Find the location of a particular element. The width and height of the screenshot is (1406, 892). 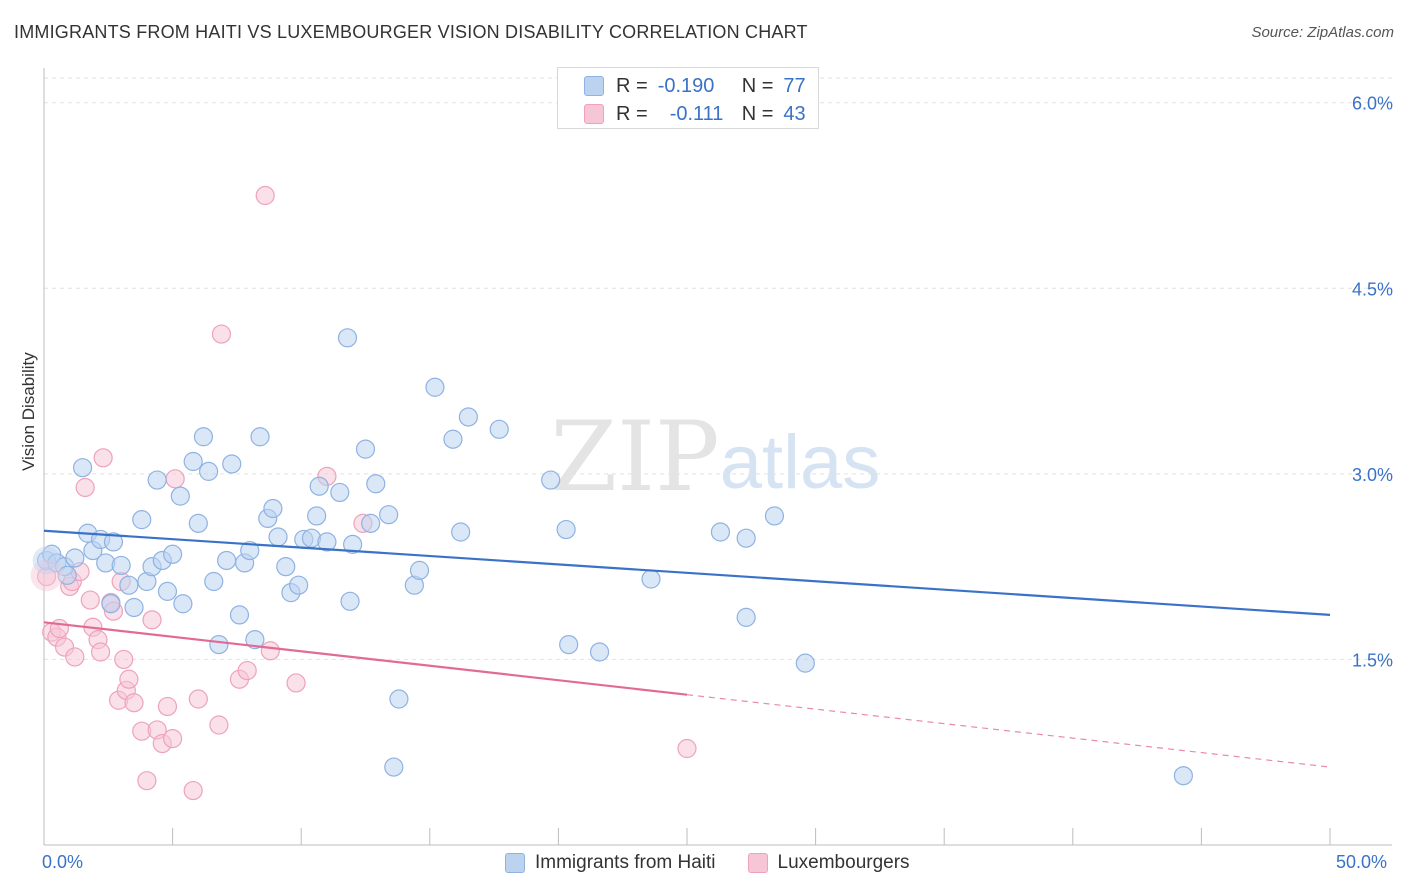

legend-row-haiti: R = -0.190 N = 77 is located at coordinates (695, 86).